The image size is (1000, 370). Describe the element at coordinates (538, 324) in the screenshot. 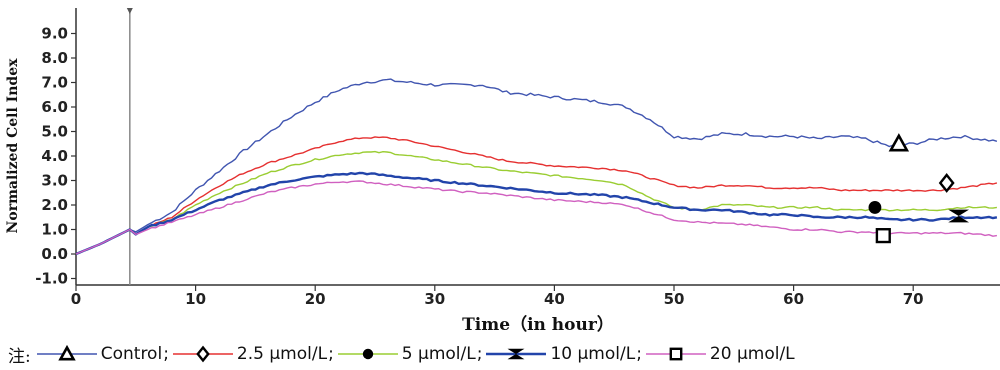

I see `x-axis-label: Time（in hour）` at that location.